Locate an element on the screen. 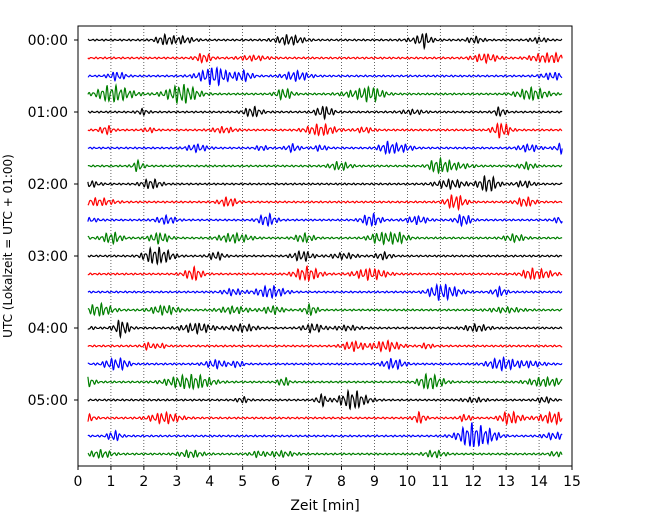  x-tick-label: 1 is located at coordinates (110, 482).